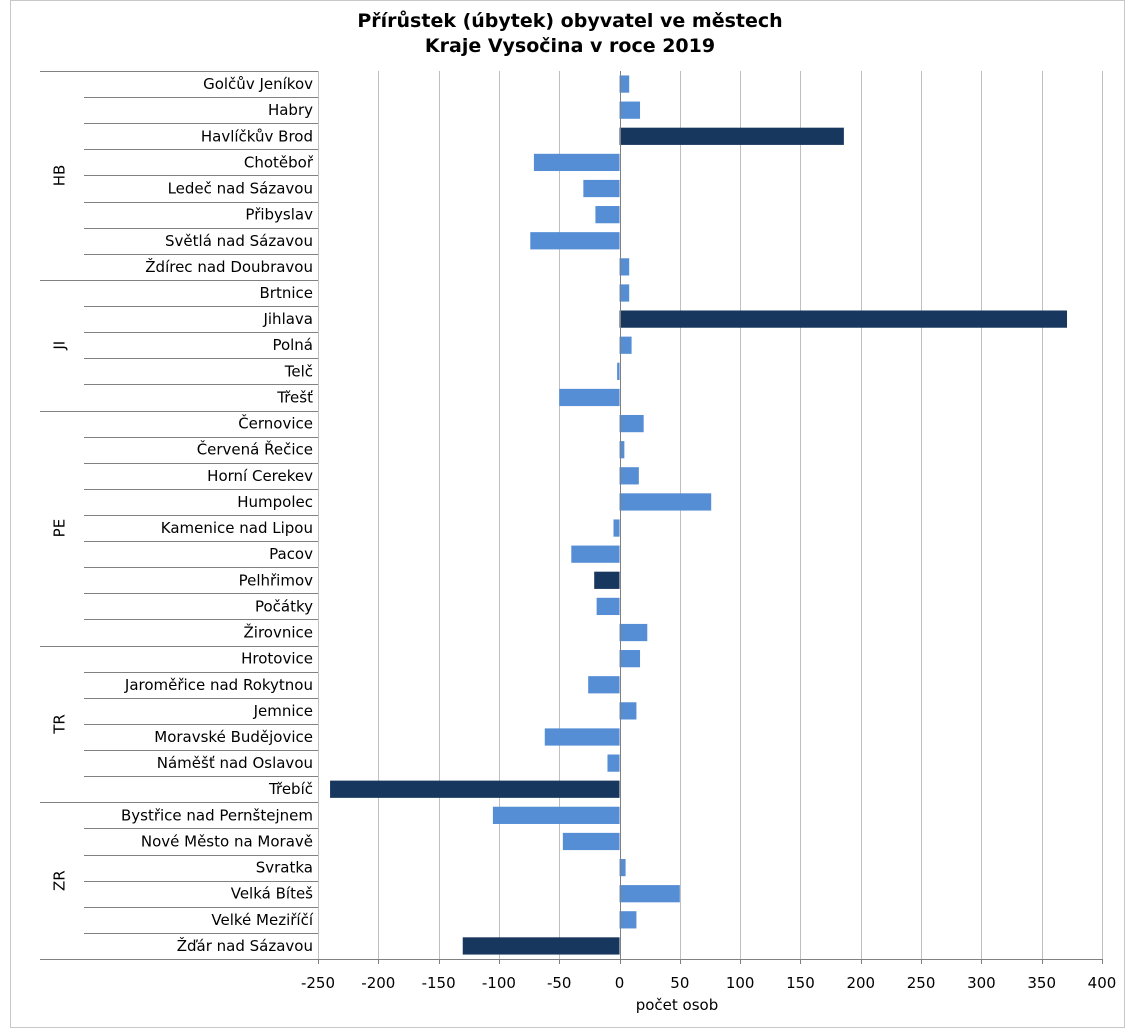  Describe the element at coordinates (279, 162) in the screenshot. I see `category-label: Chotěboř` at that location.